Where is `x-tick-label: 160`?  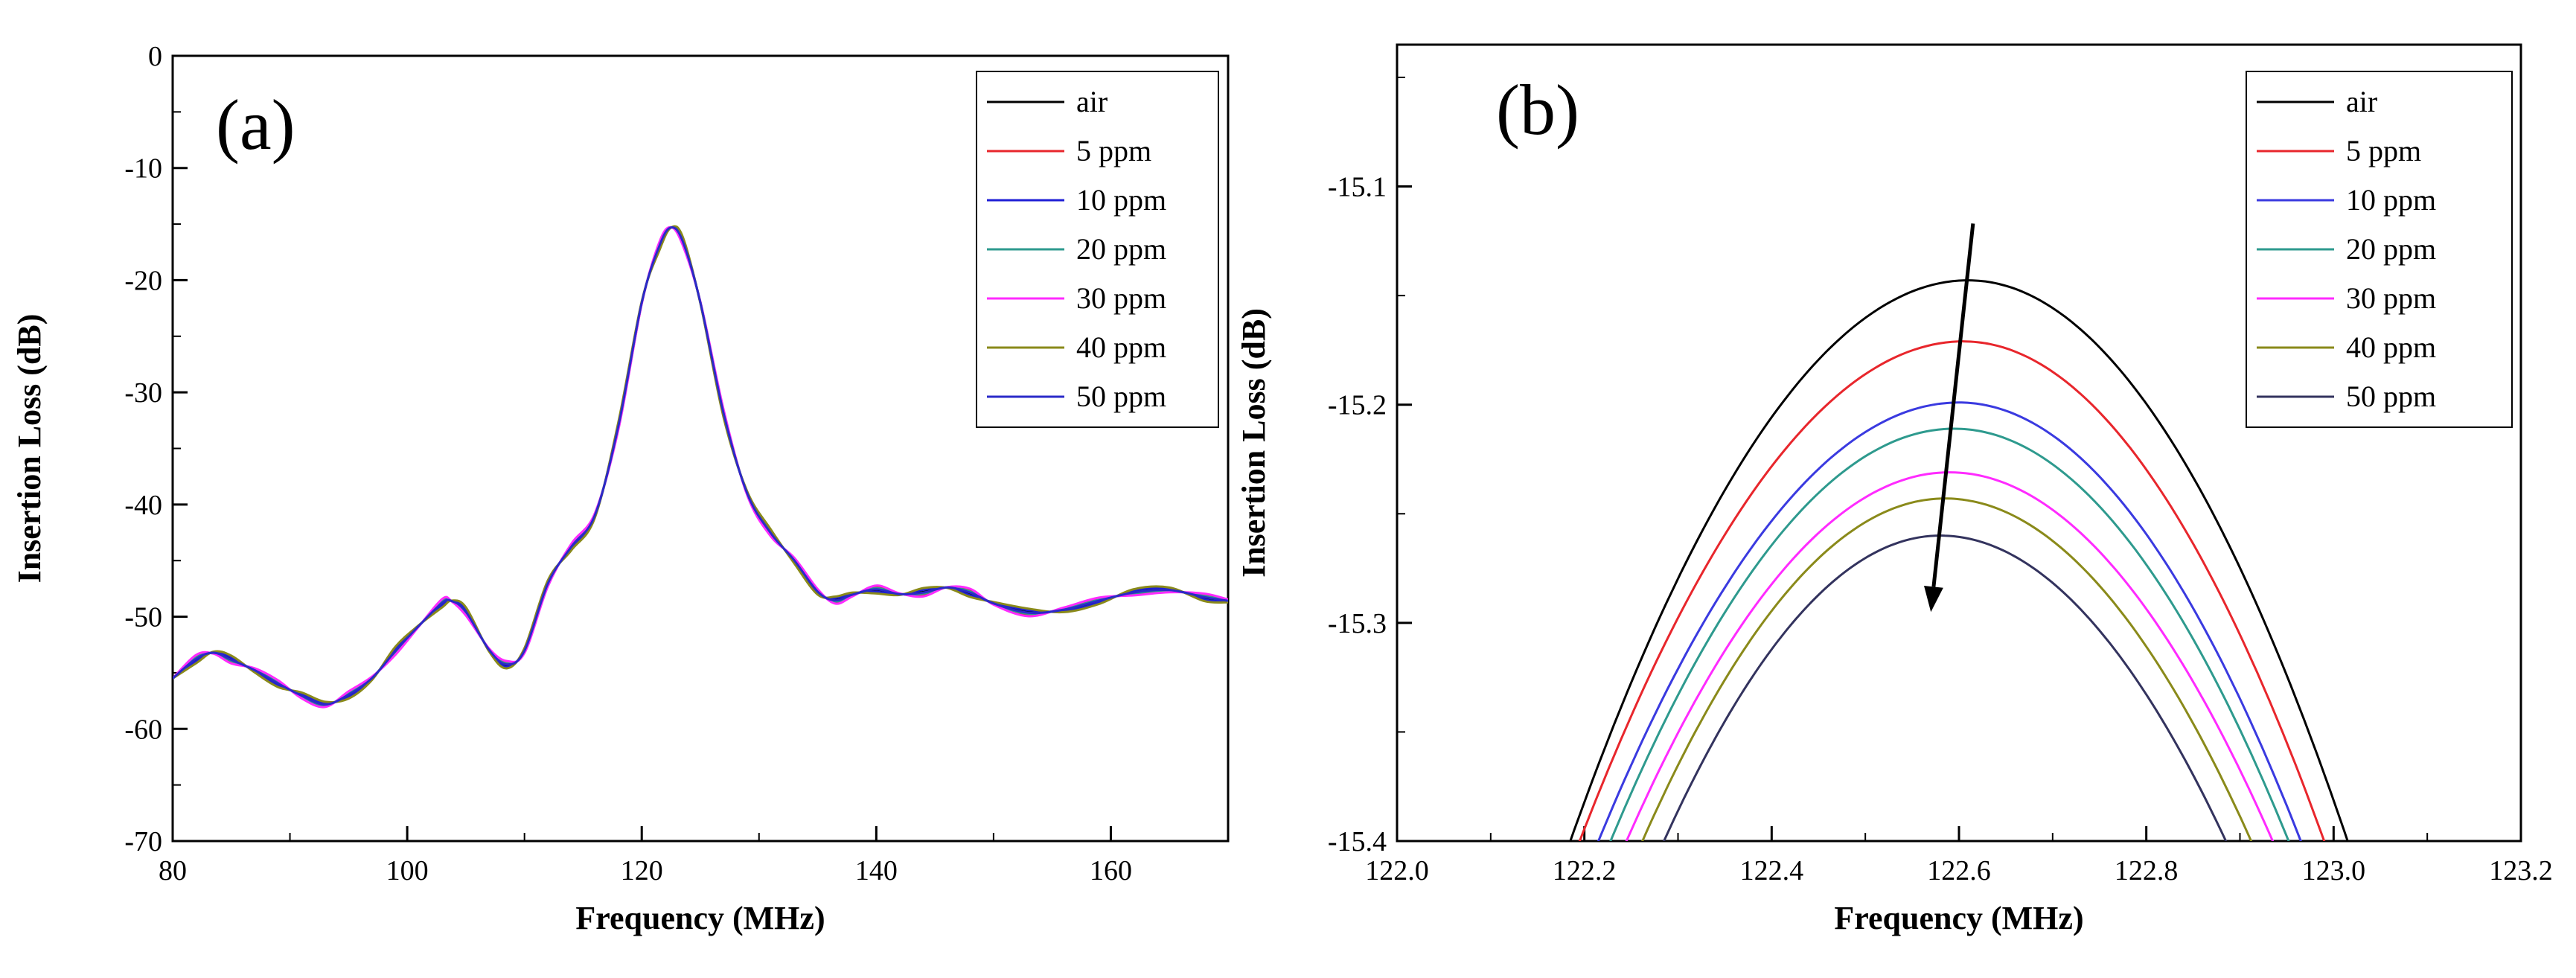 x-tick-label: 160 is located at coordinates (1111, 870).